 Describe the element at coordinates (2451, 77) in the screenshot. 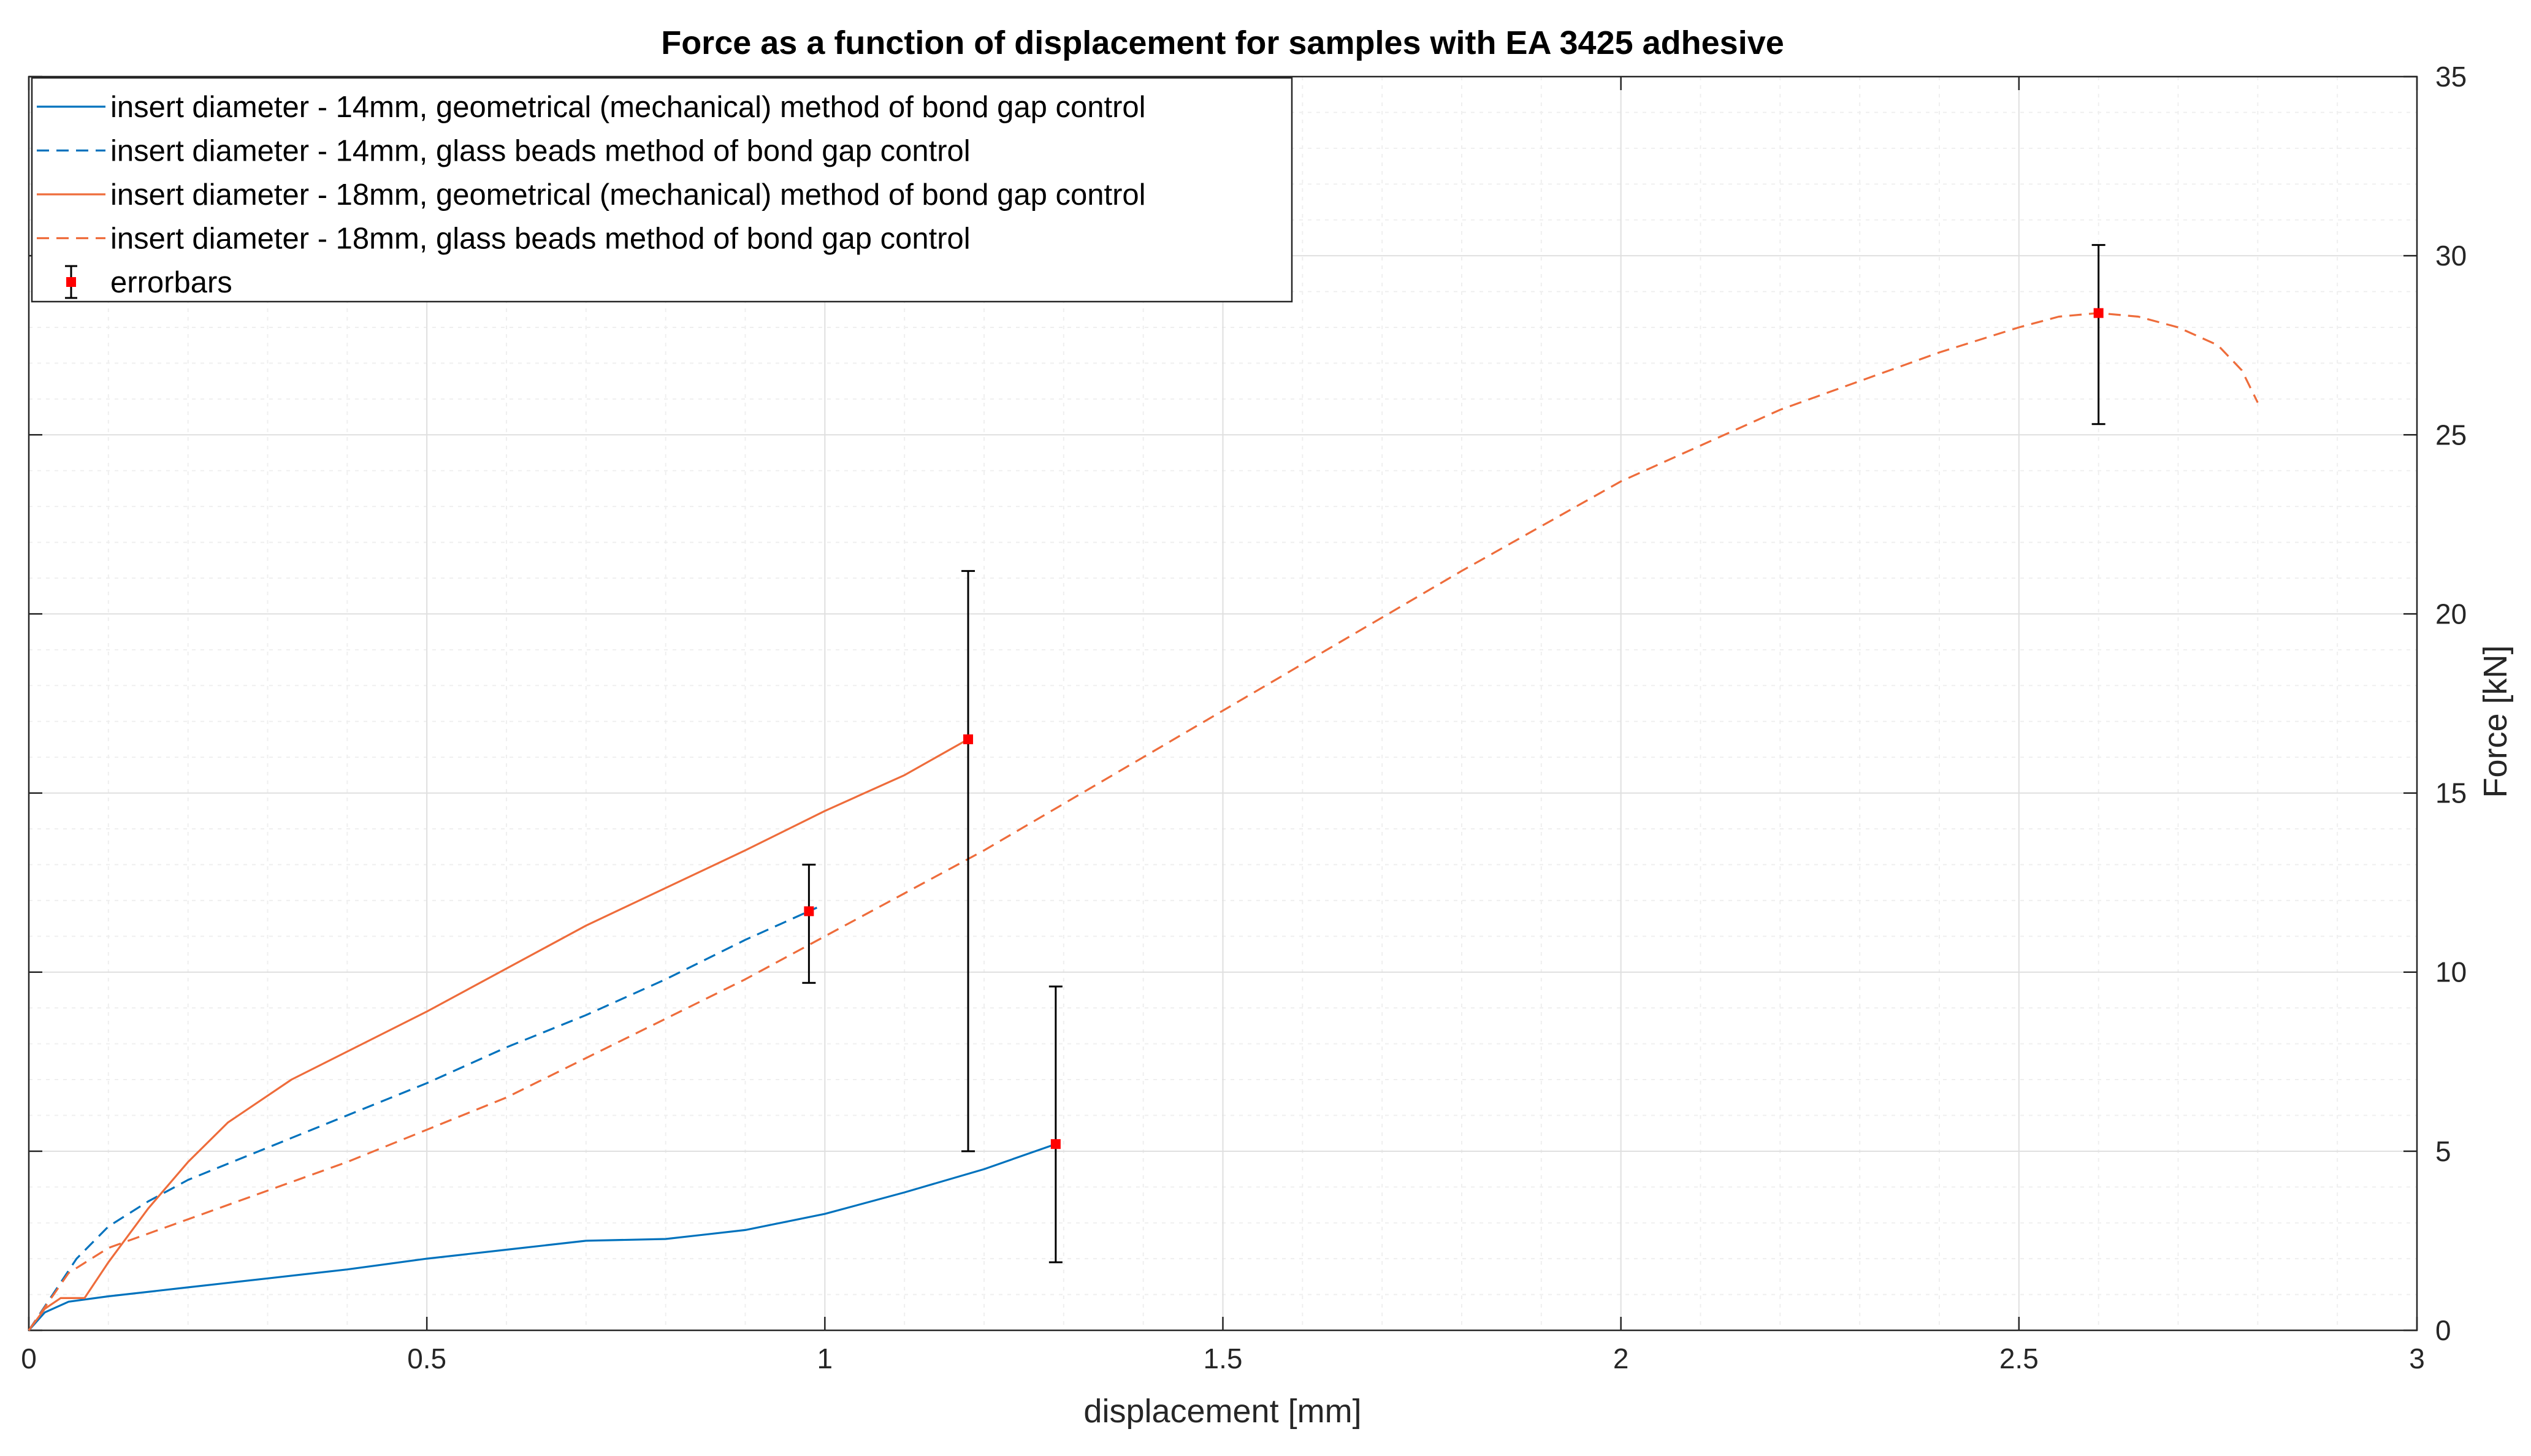

I see `y-tick-label: 35` at that location.